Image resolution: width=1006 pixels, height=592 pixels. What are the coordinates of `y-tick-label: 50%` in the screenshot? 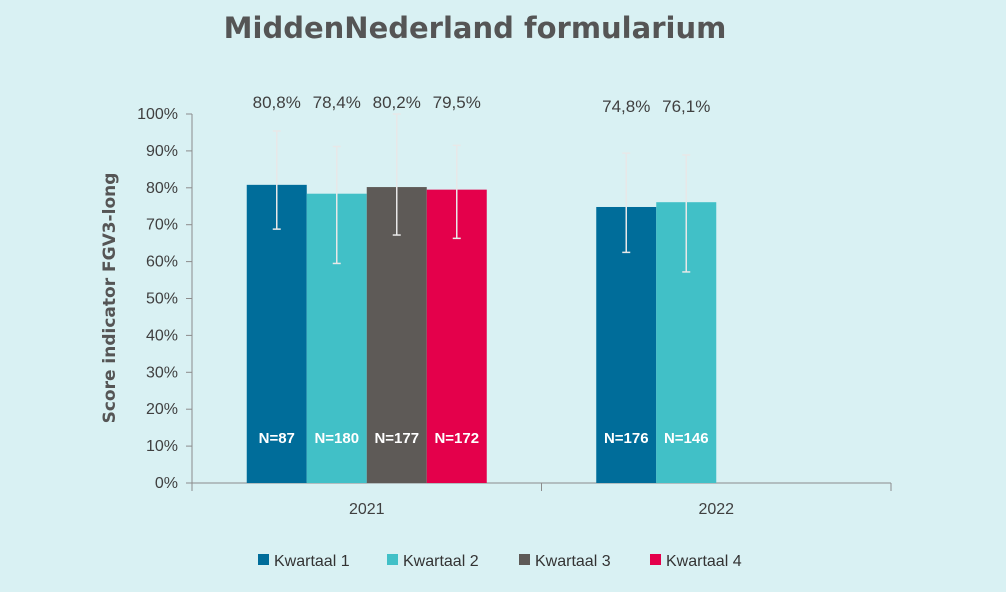 It's located at (162, 299).